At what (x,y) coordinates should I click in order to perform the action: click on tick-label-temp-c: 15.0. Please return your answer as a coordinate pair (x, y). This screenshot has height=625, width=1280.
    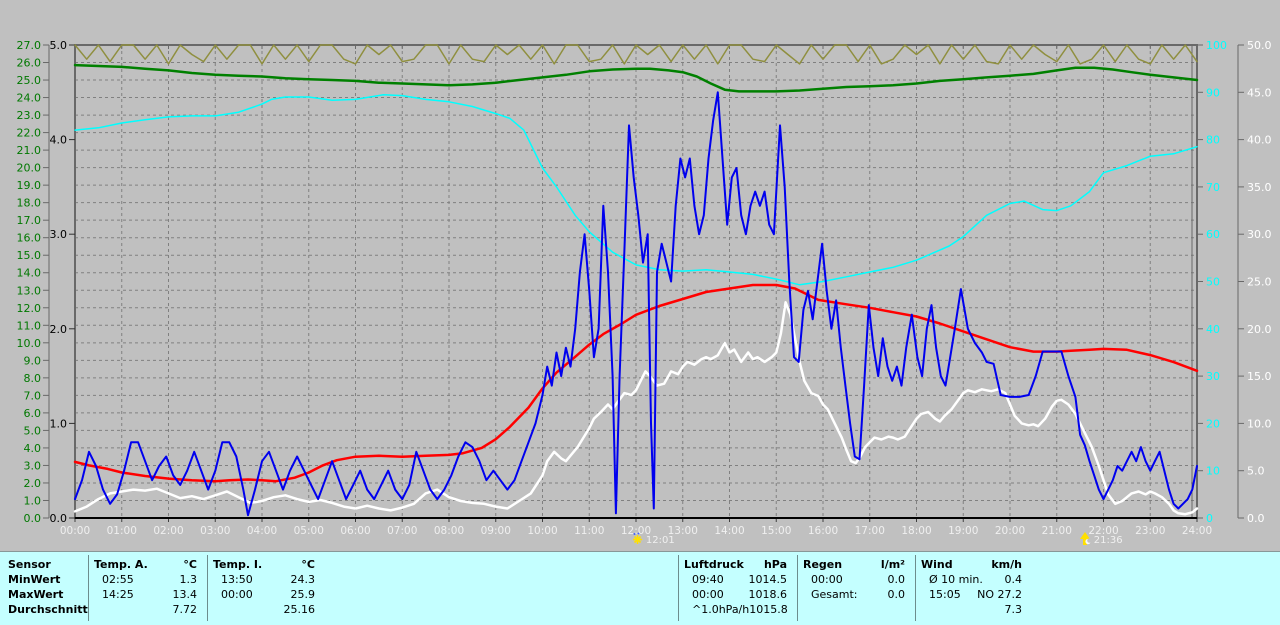
    Looking at the image, I should click on (29, 255).